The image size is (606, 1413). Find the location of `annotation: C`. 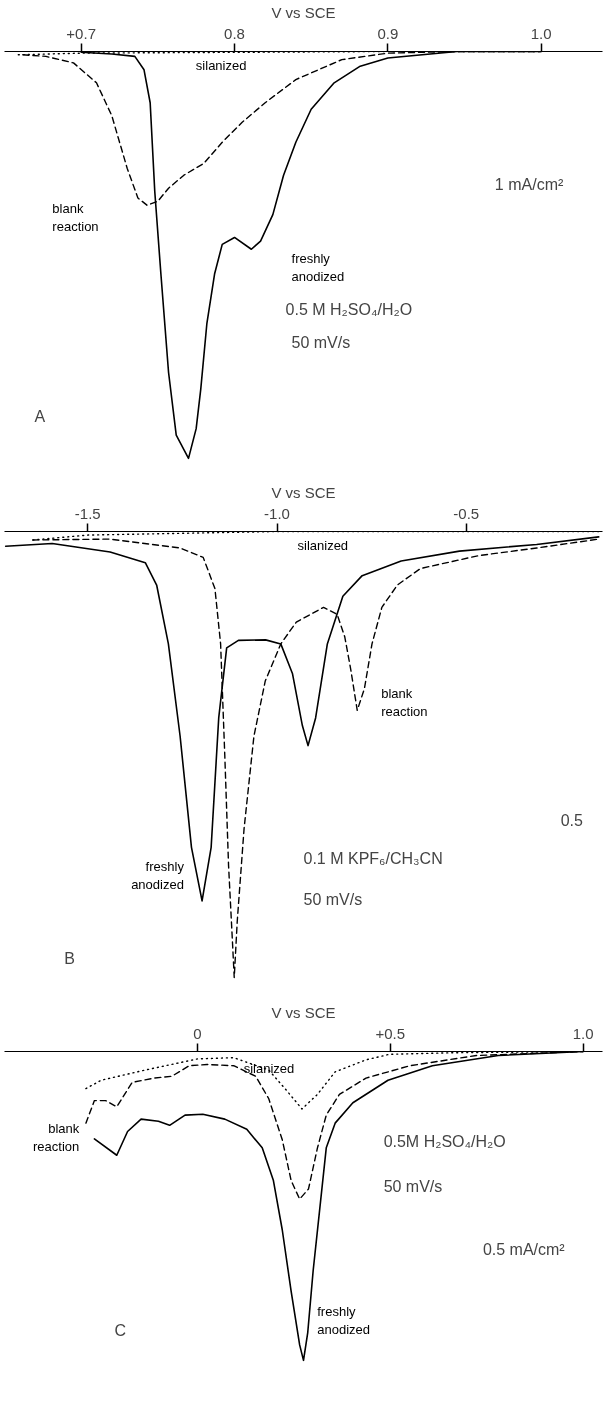

annotation: C is located at coordinates (120, 1331).